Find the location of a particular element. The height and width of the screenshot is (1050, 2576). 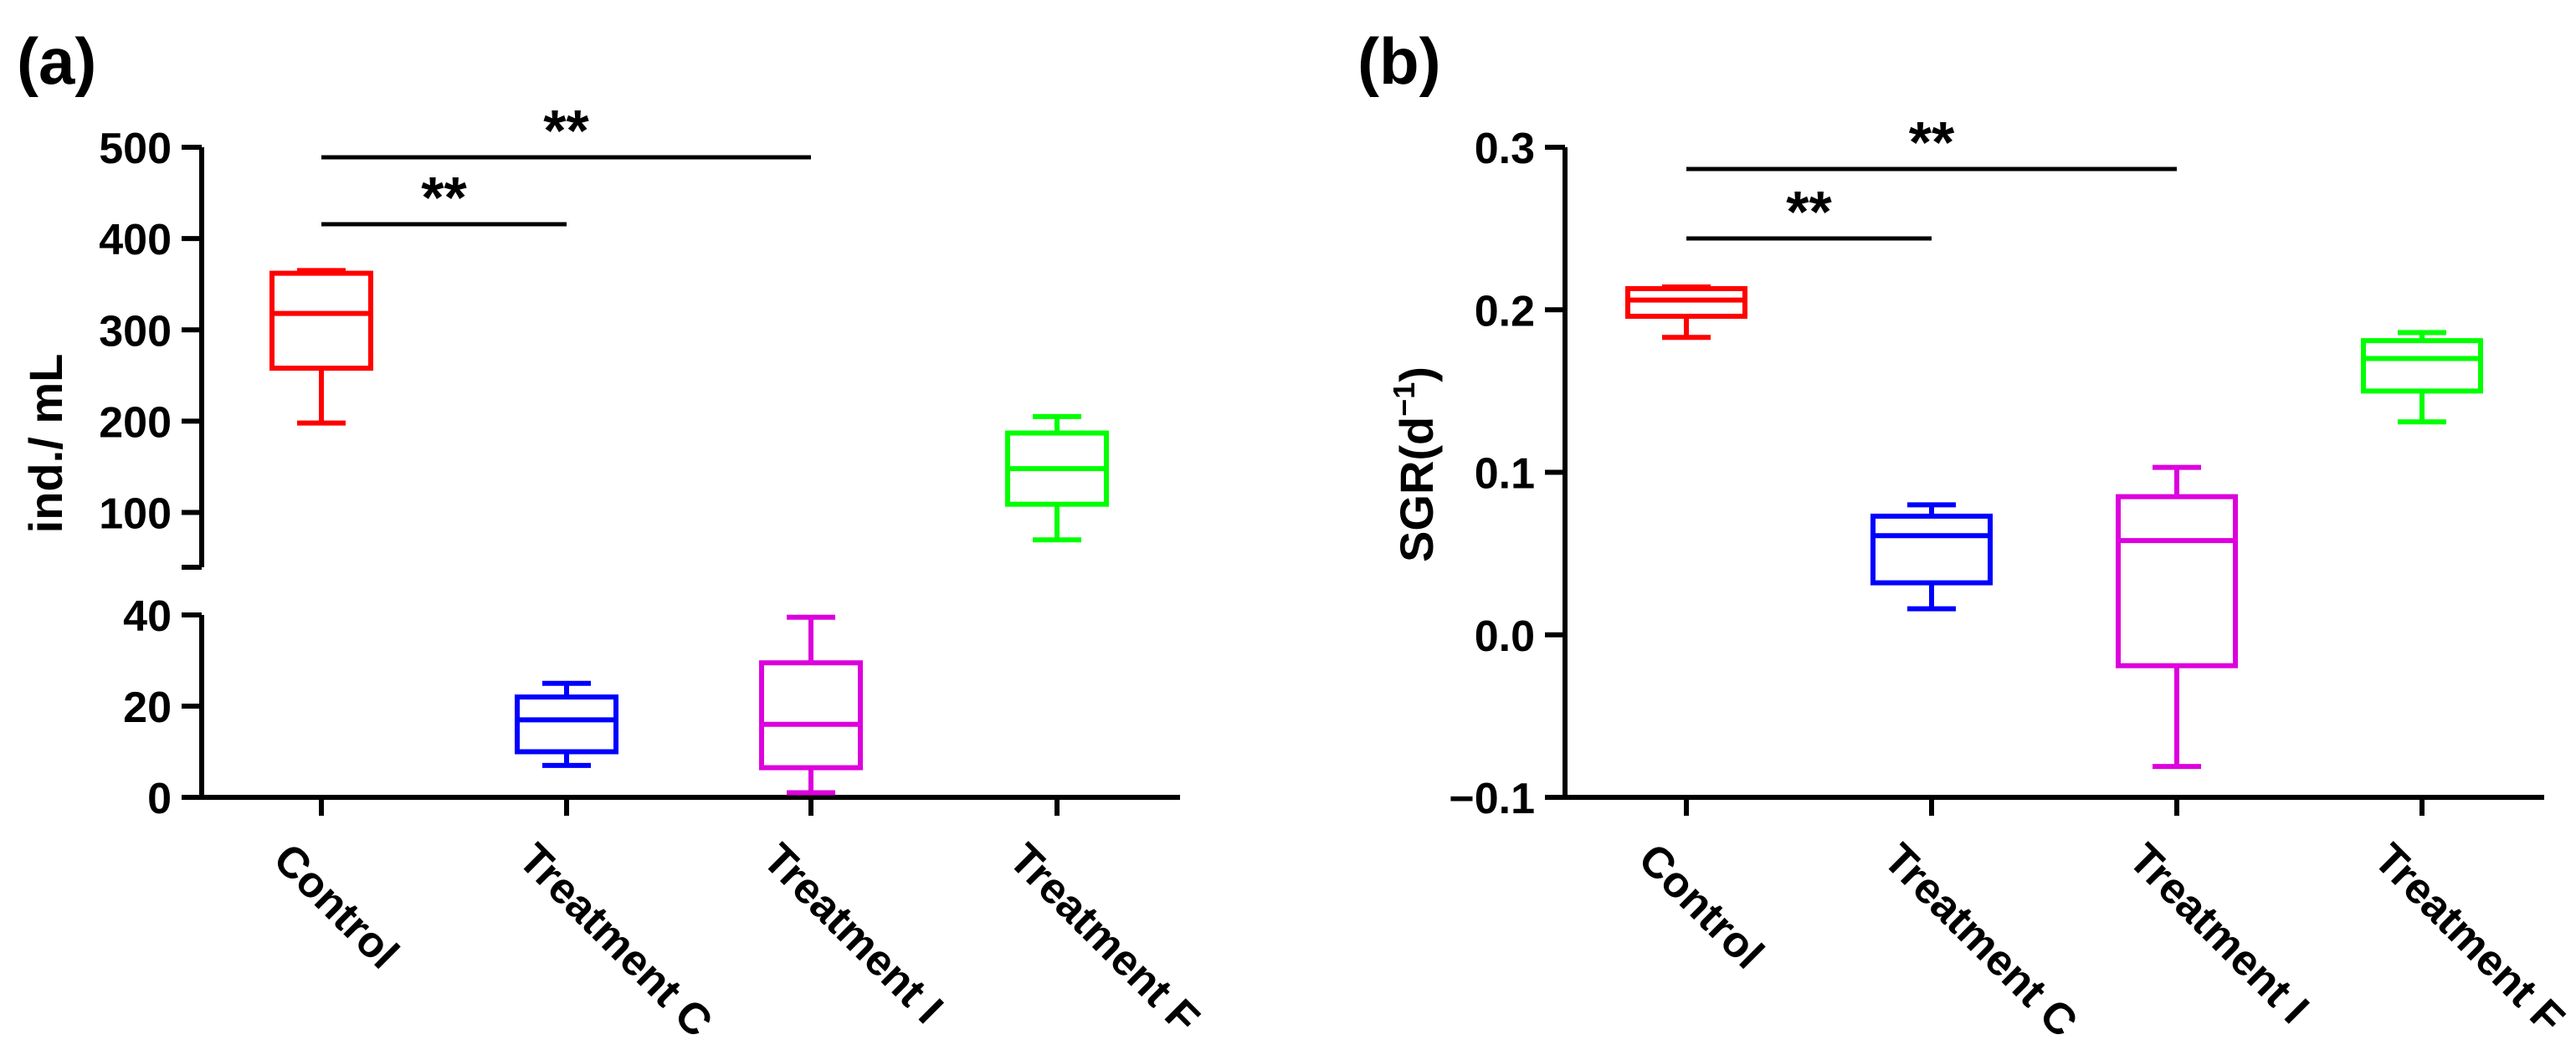

panel-b-y-tick-label-2: 0.1 is located at coordinates (1505, 474).